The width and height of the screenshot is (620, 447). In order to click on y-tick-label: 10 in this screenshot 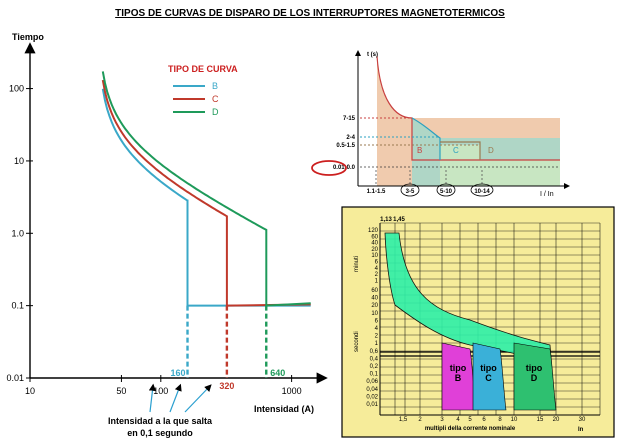, I will do `click(19, 161)`.